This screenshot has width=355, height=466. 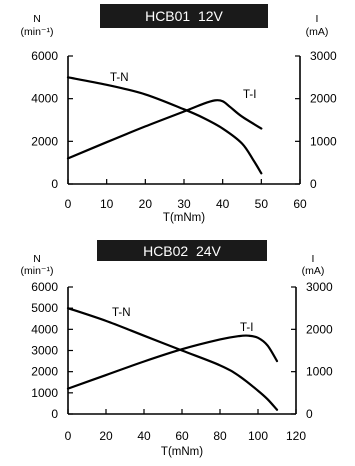 What do you see at coordinates (44, 308) in the screenshot?
I see `left-tick-label: 5000` at bounding box center [44, 308].